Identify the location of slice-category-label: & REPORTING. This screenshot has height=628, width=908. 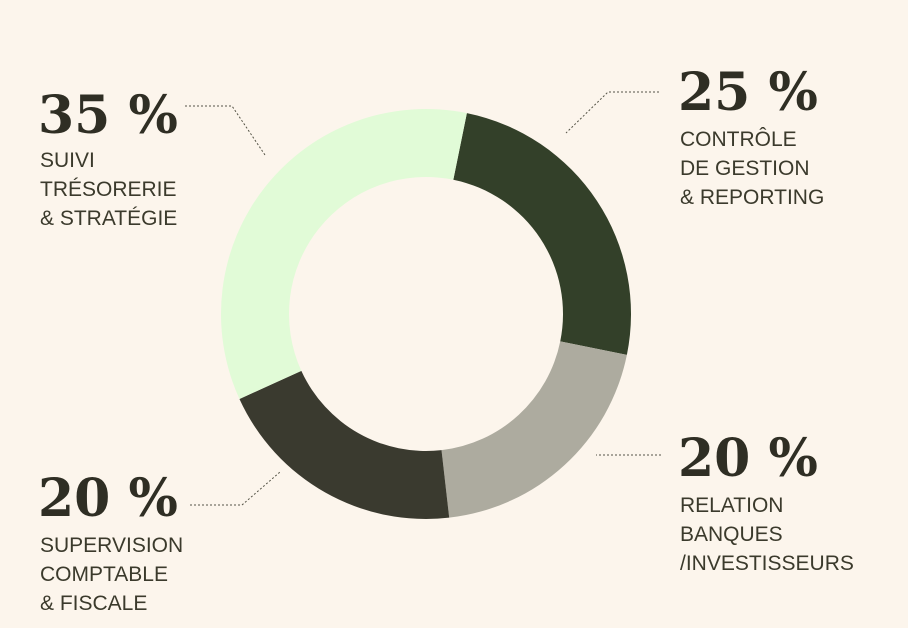
(752, 197).